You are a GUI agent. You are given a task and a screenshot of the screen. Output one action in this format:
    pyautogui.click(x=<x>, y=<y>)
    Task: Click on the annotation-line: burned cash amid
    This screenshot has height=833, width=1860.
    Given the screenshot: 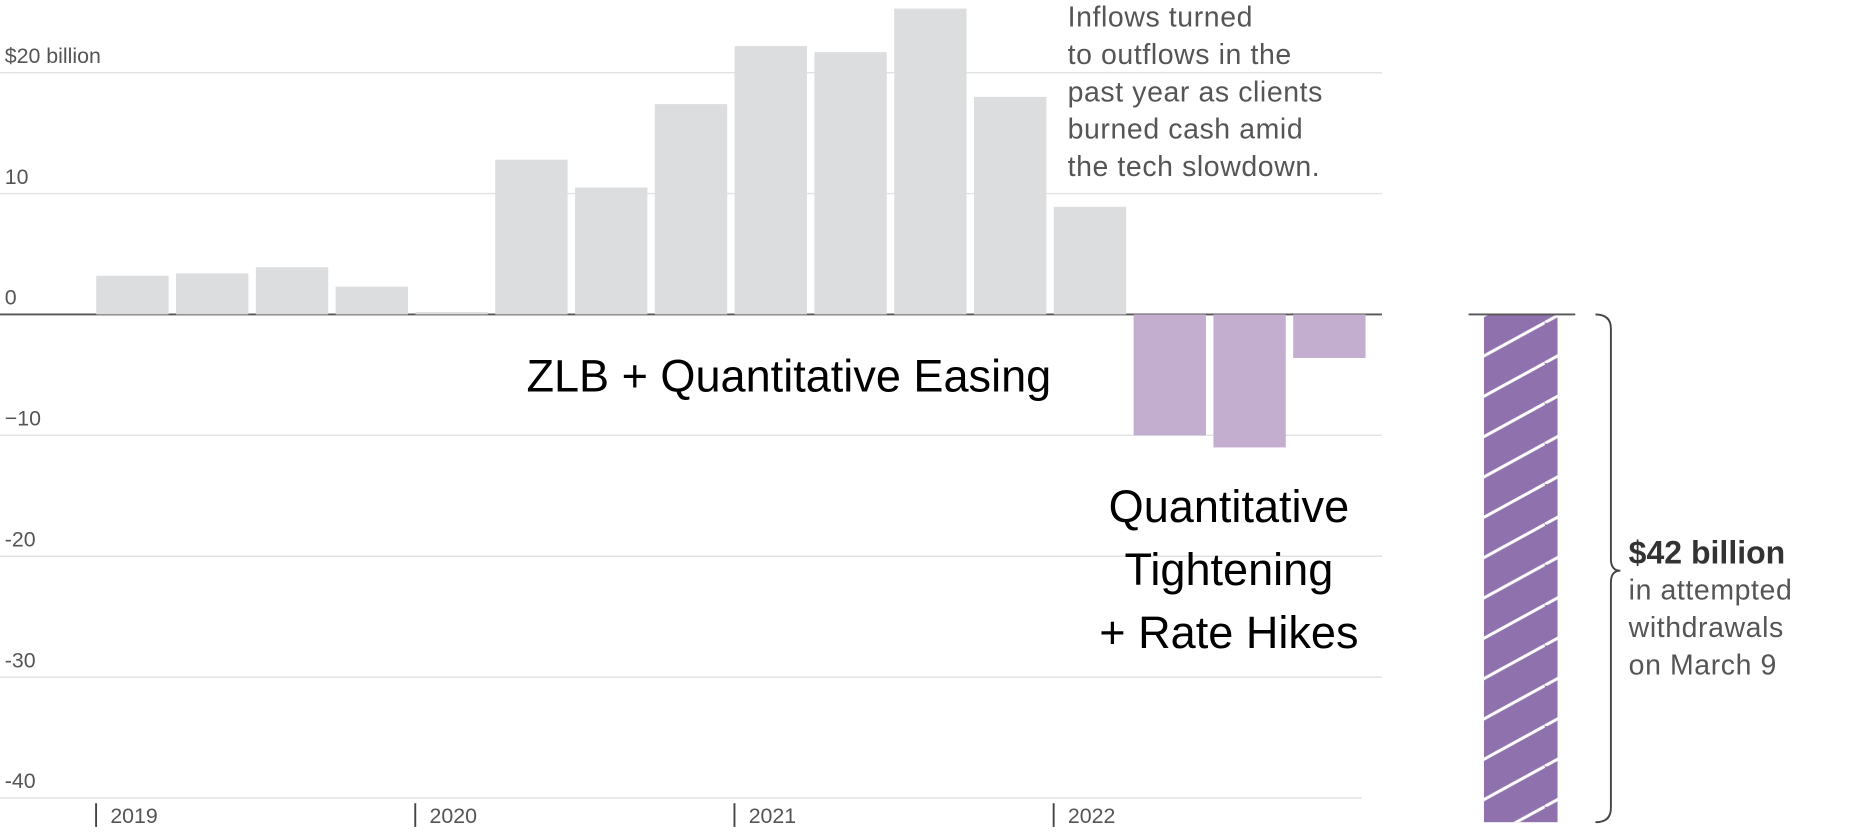 What is the action you would take?
    pyautogui.click(x=1186, y=130)
    